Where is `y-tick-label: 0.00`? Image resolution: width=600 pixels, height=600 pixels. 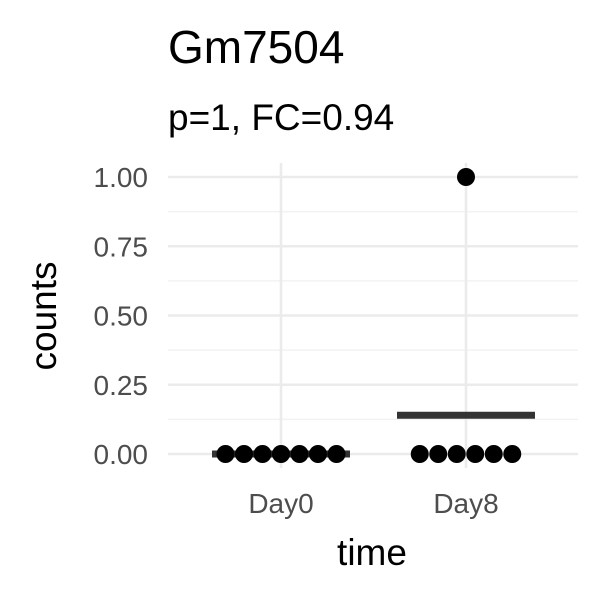 y-tick-label: 0.00 is located at coordinates (121, 454).